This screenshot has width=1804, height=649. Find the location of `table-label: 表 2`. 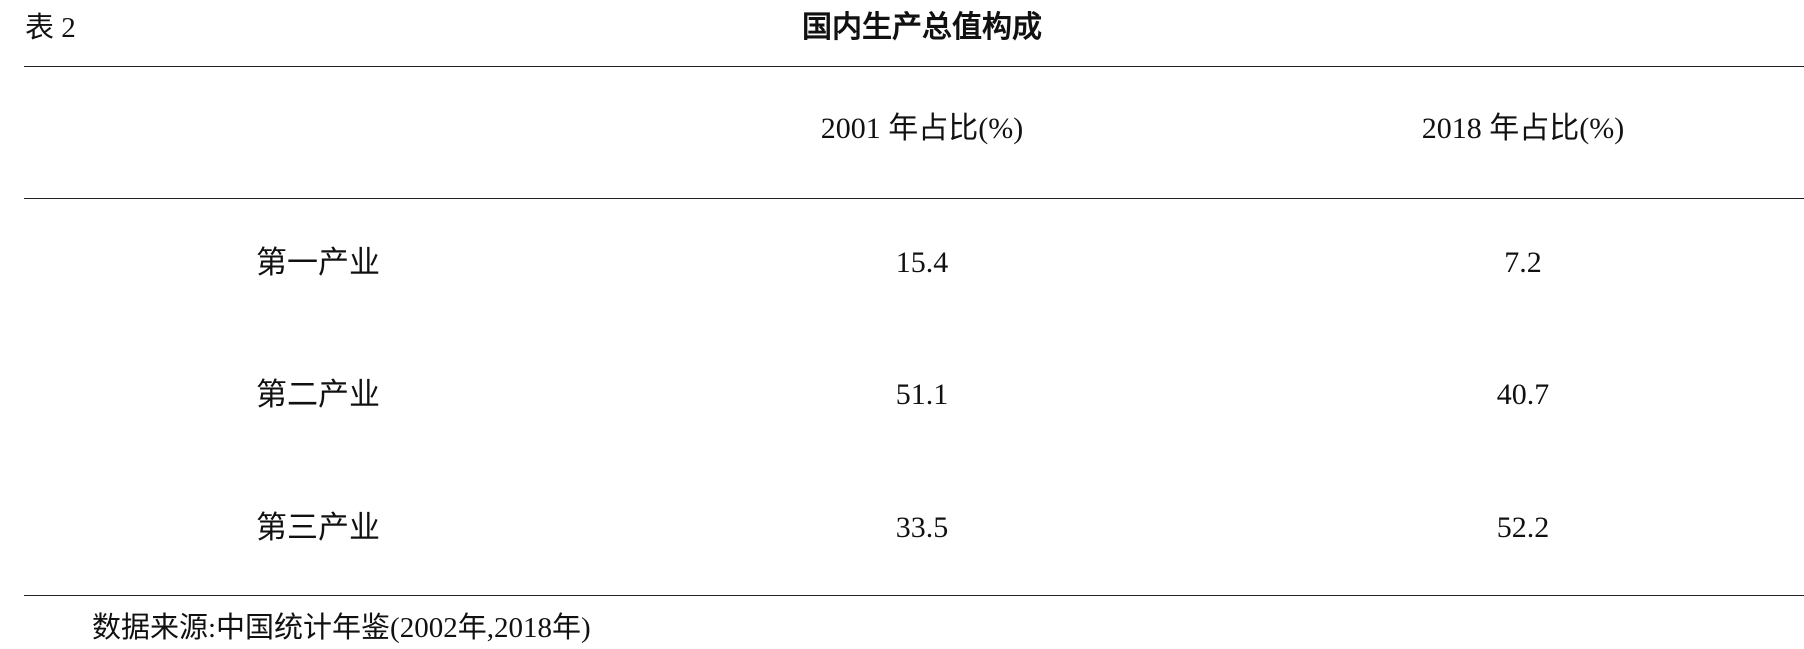

table-label: 表 2 is located at coordinates (50, 28).